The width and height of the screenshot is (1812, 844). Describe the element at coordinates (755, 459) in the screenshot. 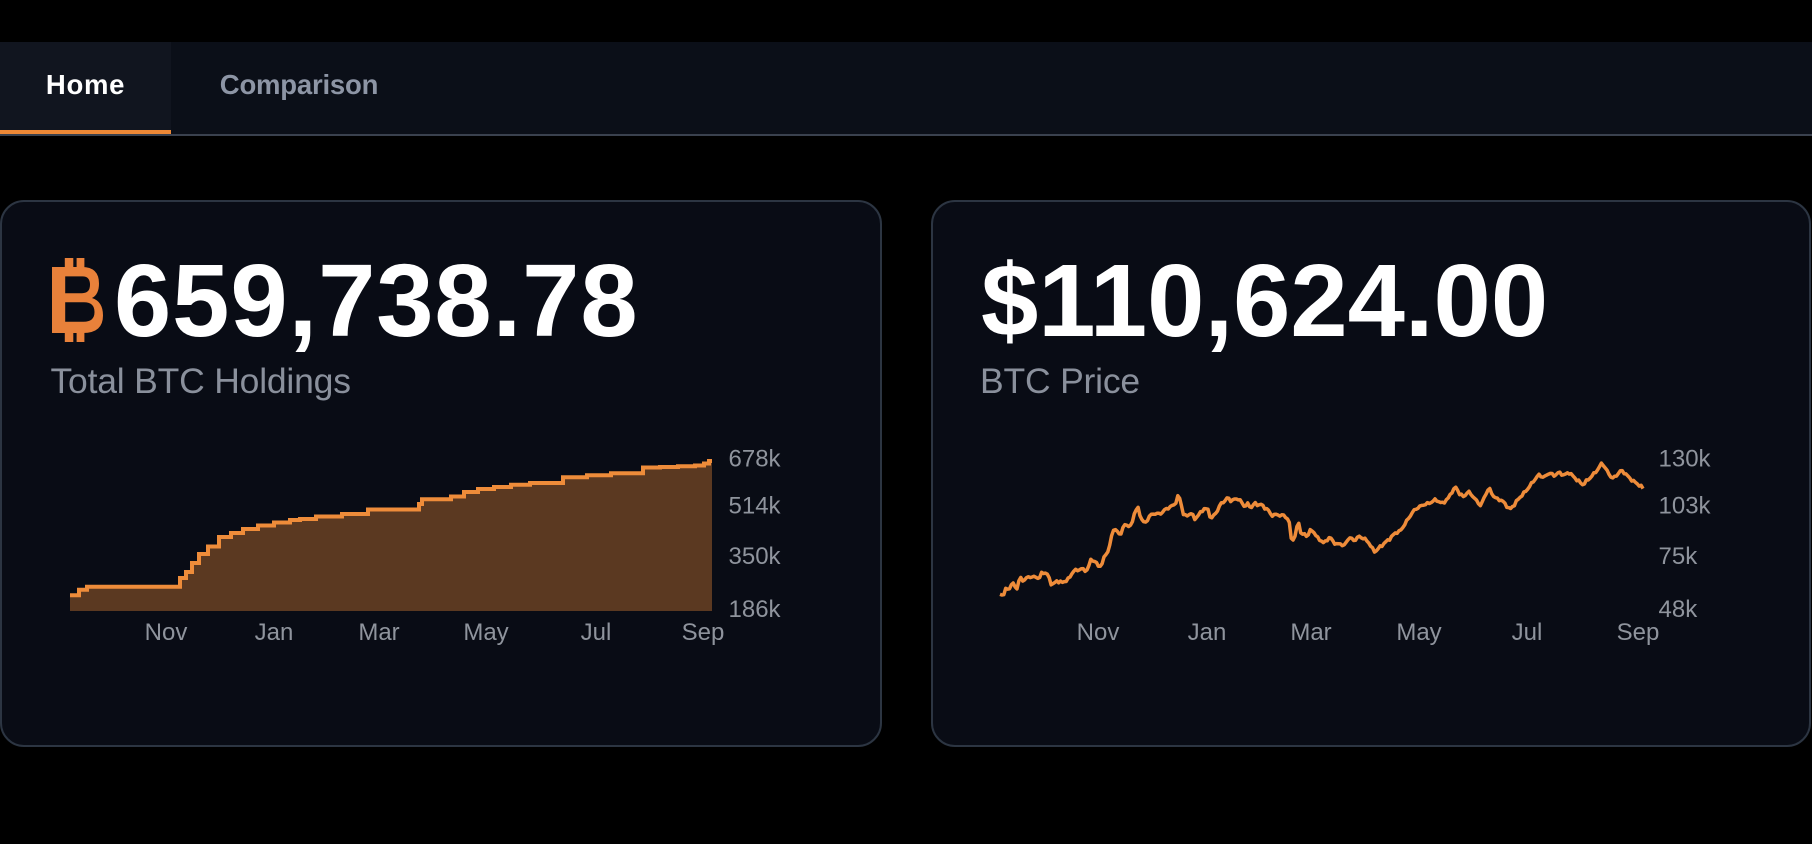

I see `svg-text: 678k` at that location.